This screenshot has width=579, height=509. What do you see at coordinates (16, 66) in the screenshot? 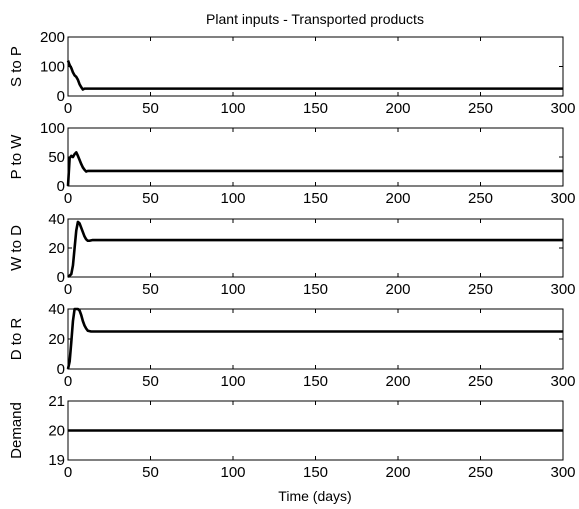
I see `y-axis-label: S to P` at bounding box center [16, 66].